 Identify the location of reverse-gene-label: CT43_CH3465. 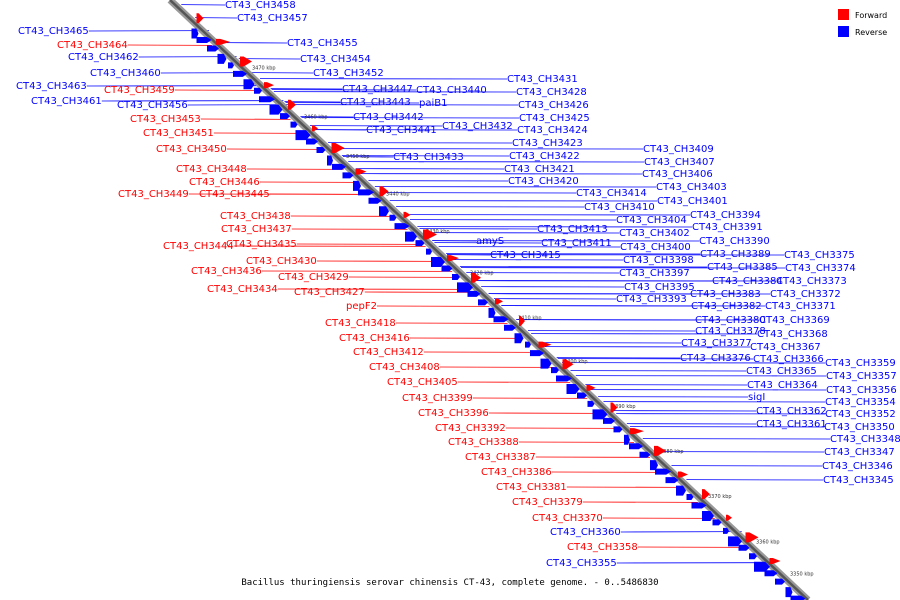
(53, 31).